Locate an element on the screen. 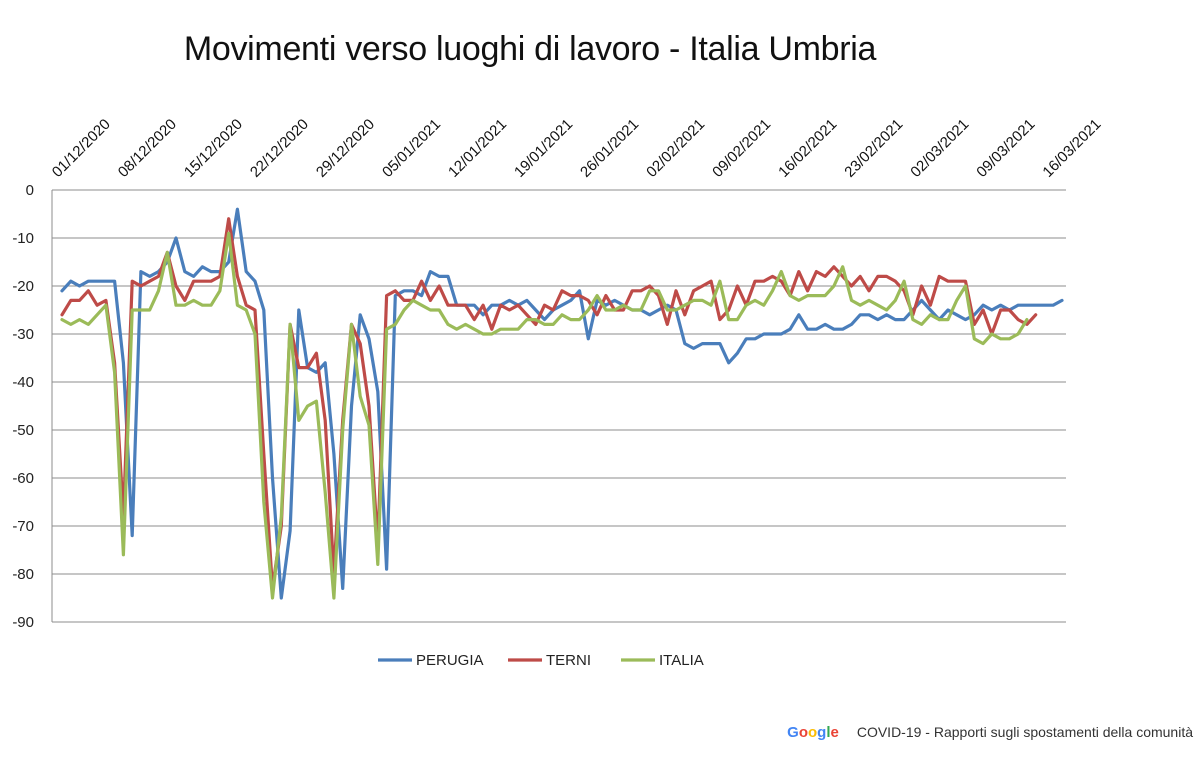  y-tick-label: -10 is located at coordinates (23, 238).